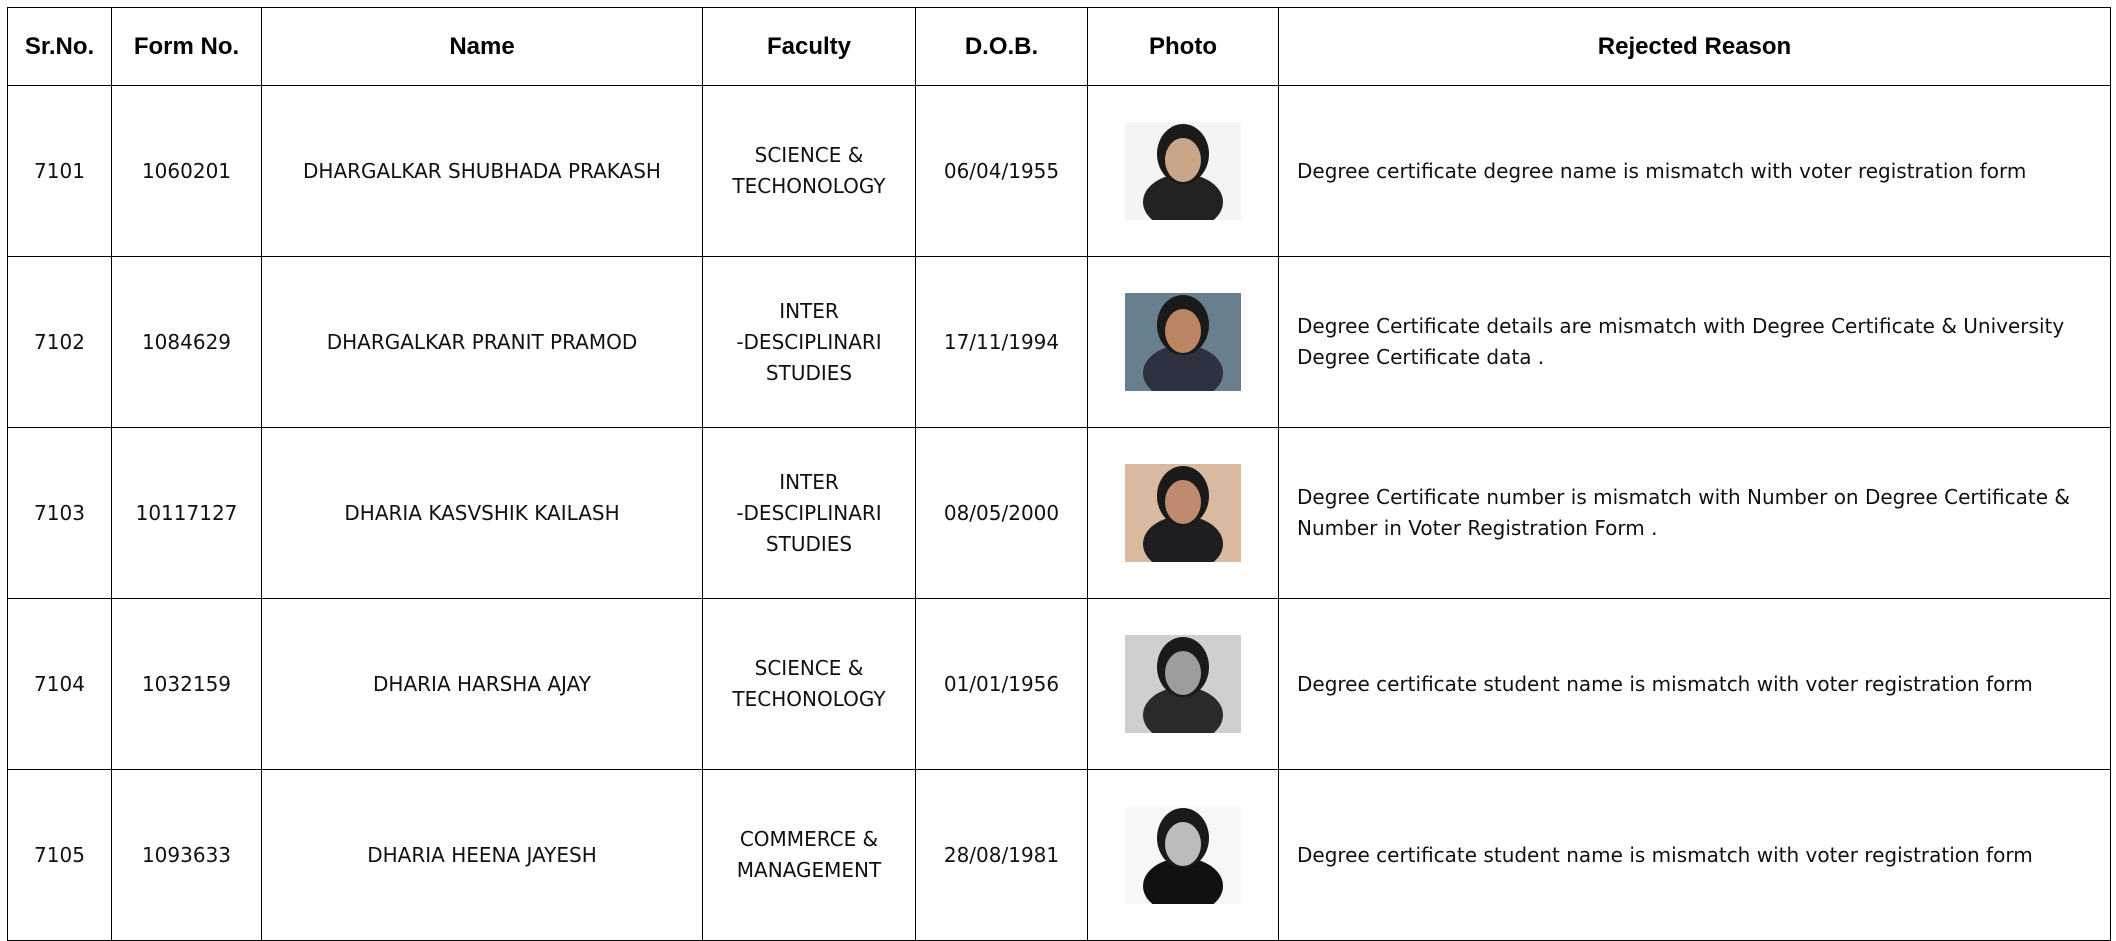  Describe the element at coordinates (482, 342) in the screenshot. I see `name: DHARGALKAR PRANIT PRAMOD` at that location.